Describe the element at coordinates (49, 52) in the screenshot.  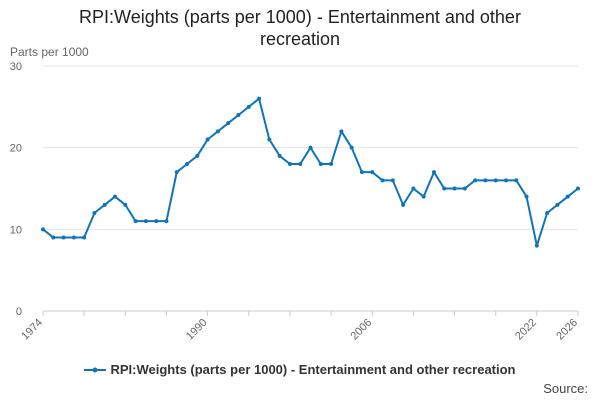
I see `y-axis-label: Parts per 1000` at that location.